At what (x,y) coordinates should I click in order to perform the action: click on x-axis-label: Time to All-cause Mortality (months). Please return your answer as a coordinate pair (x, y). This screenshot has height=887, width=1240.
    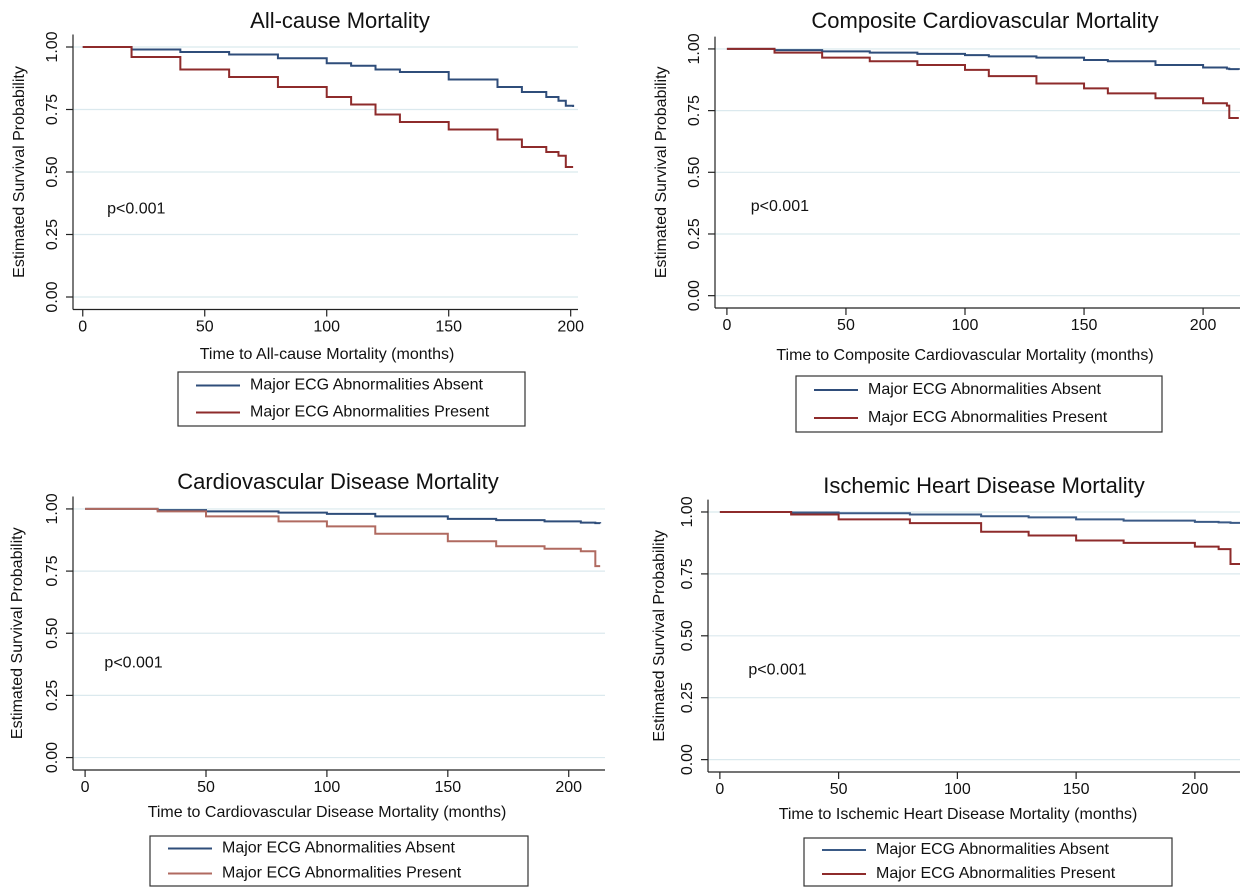
    Looking at the image, I should click on (327, 354).